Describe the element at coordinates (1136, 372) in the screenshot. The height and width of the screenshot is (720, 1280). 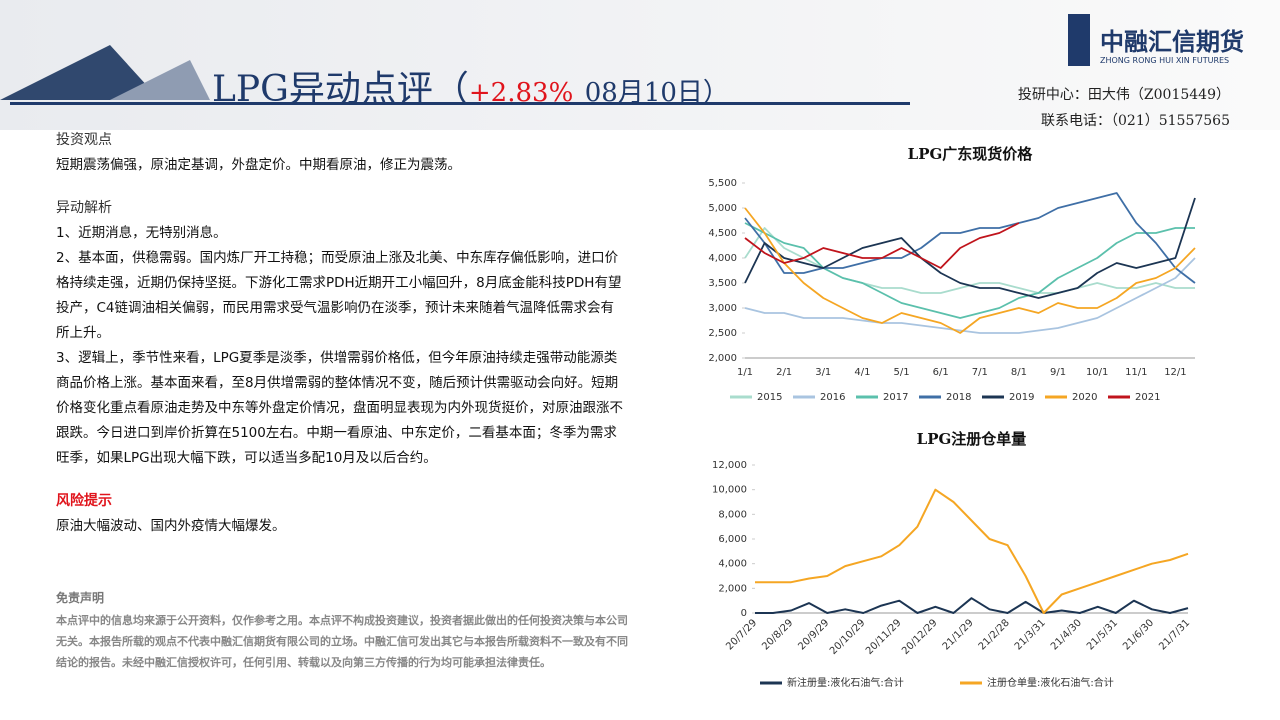
I see `x-tick-label: 11/1` at that location.